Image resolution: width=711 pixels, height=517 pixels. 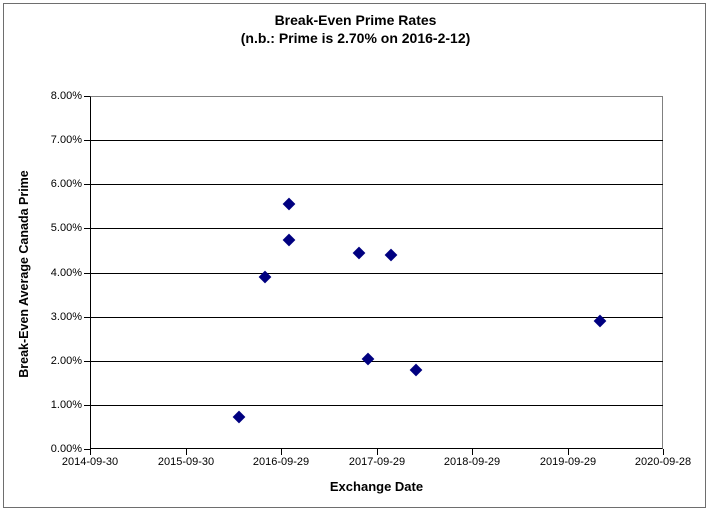 I want to click on x-tick-label: 2020-09-28, so click(x=663, y=462).